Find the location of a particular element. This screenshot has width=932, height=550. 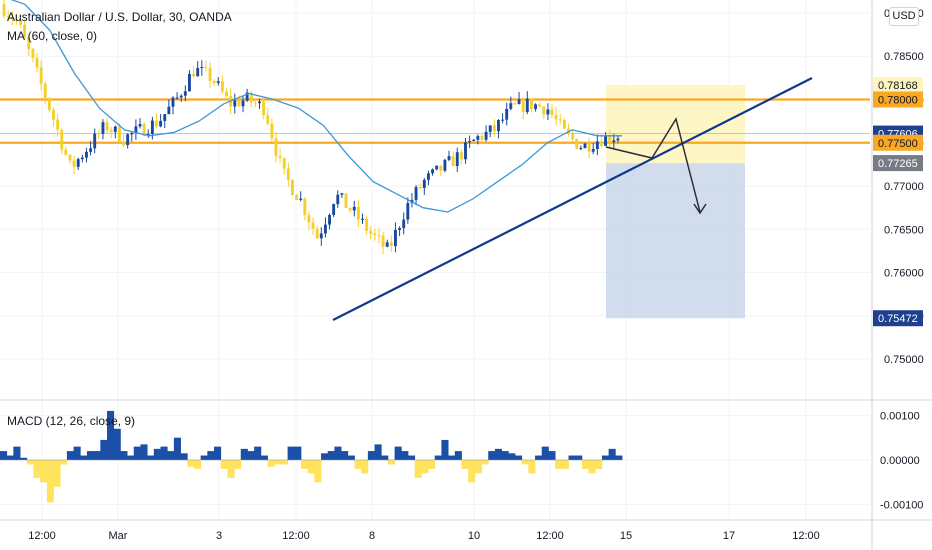

price-label: 0.78000 is located at coordinates (898, 101).